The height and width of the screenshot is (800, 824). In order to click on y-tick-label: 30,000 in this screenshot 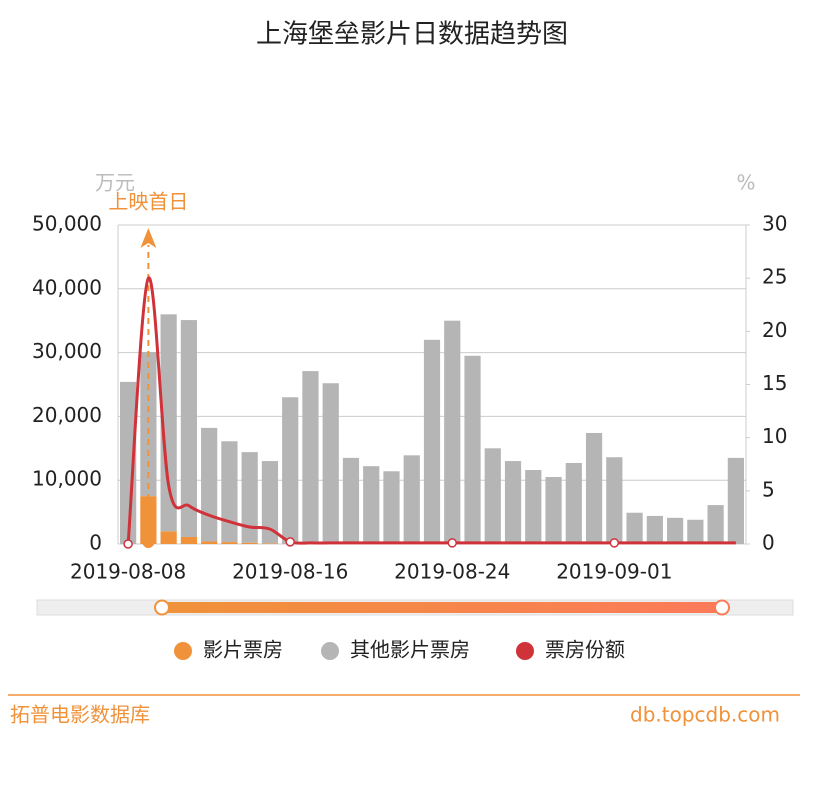, I will do `click(67, 351)`.